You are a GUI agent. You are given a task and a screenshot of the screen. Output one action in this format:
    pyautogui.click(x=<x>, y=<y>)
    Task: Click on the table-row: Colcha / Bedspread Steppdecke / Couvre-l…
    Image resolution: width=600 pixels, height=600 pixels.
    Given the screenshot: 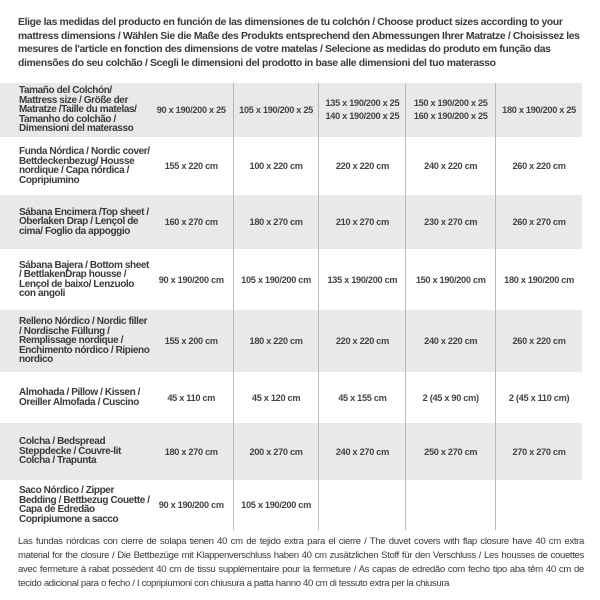 What is the action you would take?
    pyautogui.click(x=291, y=451)
    